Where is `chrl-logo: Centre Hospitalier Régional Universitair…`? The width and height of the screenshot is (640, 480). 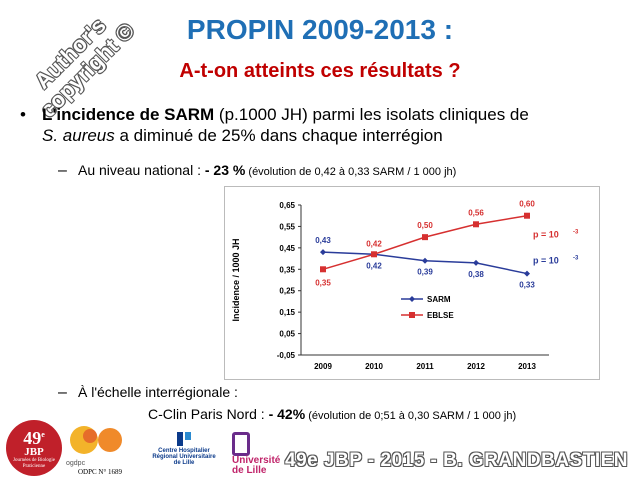
chrl-logo: Centre Hospitalier Régional Universitair… is located at coordinates (184, 449).